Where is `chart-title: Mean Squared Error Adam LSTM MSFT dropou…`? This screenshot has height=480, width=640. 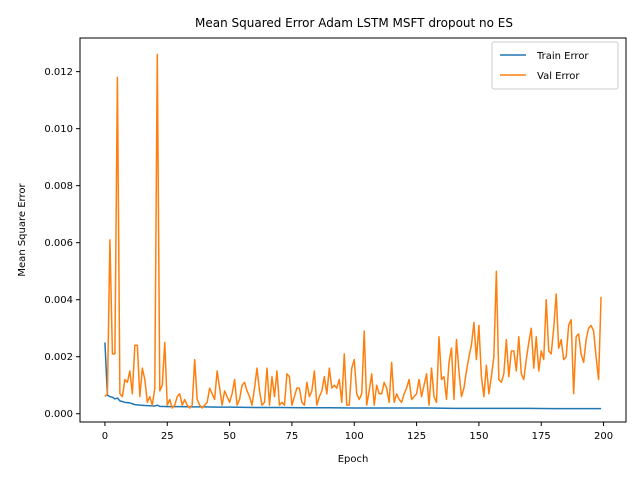 chart-title: Mean Squared Error Adam LSTM MSFT dropou… is located at coordinates (354, 23).